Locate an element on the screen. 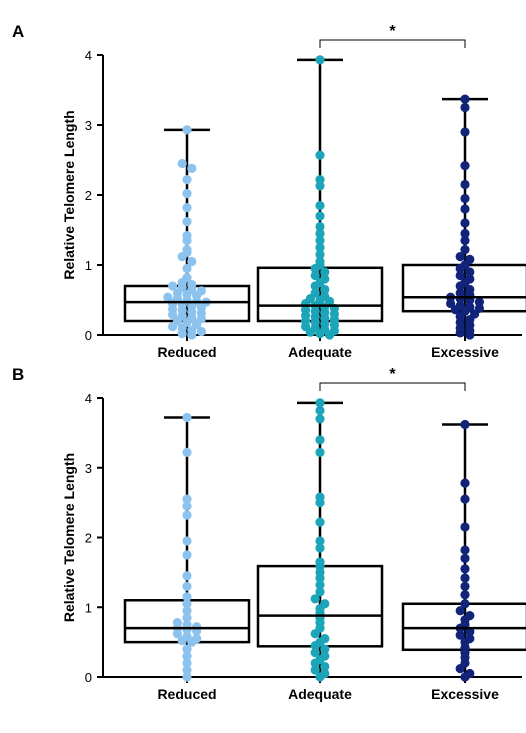  y-tick-label: 3 is located at coordinates (88, 468).